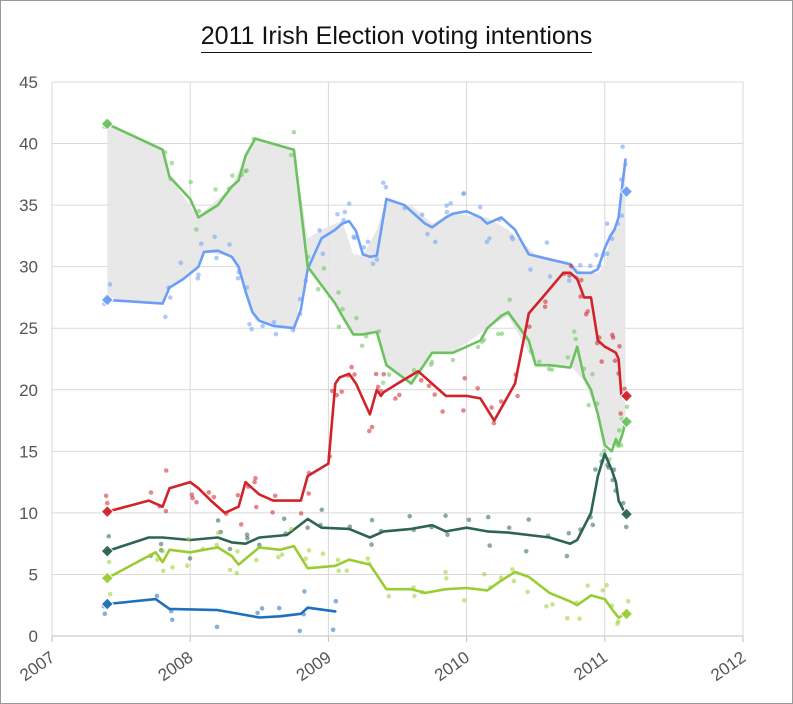 This screenshot has height=704, width=793. Describe the element at coordinates (590, 666) in the screenshot. I see `x-tick-label: 2011` at that location.